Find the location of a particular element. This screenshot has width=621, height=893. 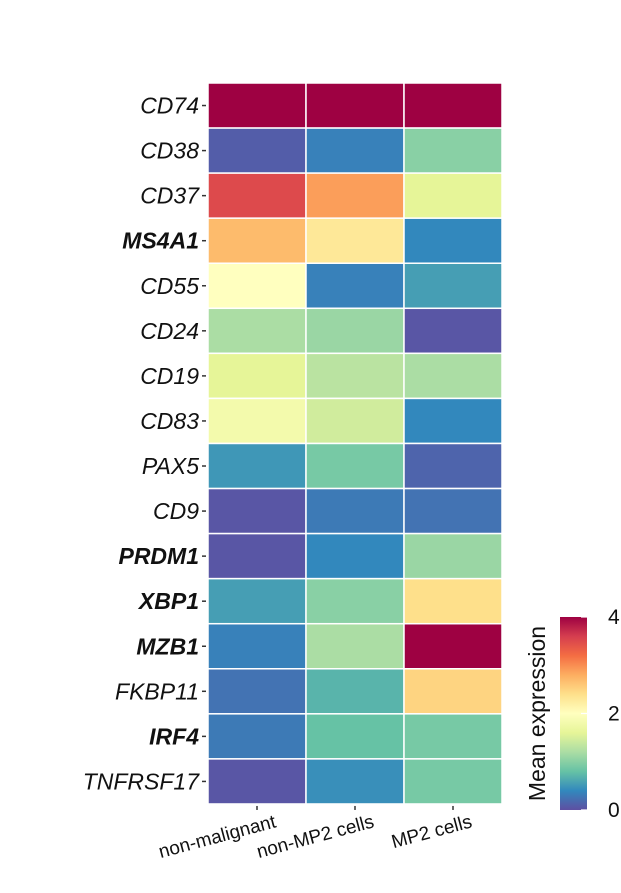

row-label: CD74 is located at coordinates (169, 106).